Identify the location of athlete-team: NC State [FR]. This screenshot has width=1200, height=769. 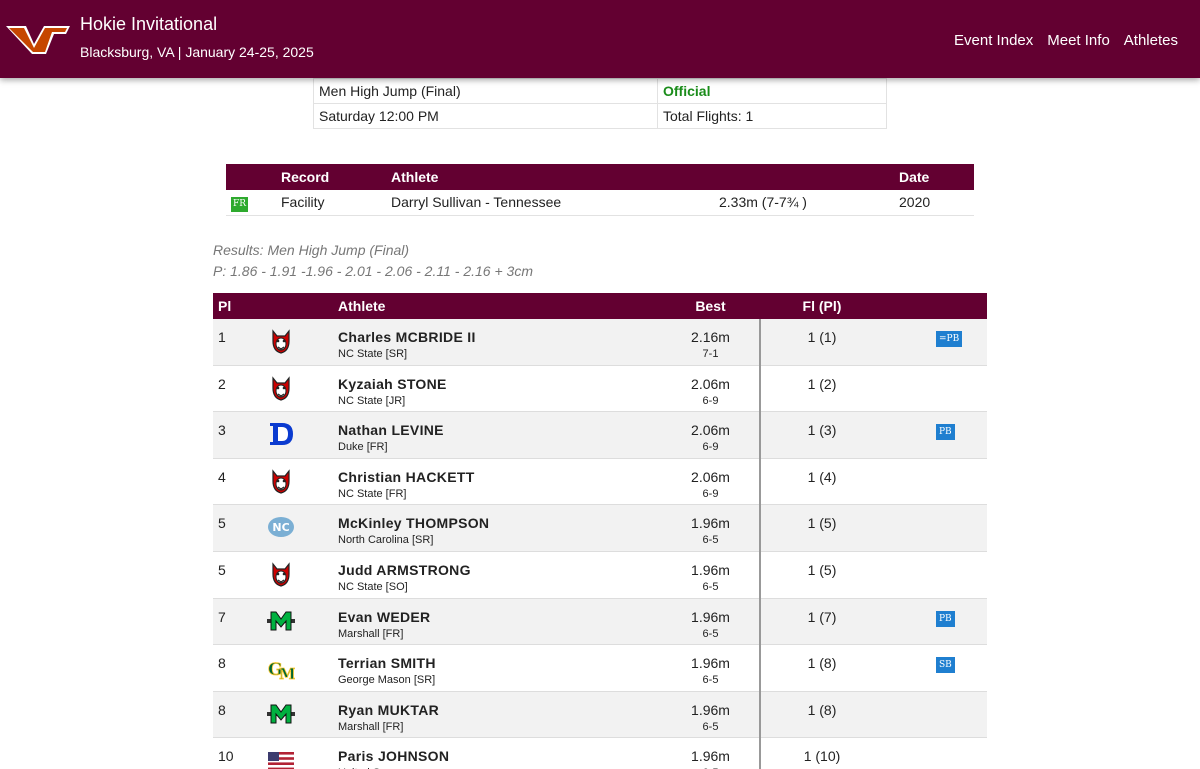
(372, 493).